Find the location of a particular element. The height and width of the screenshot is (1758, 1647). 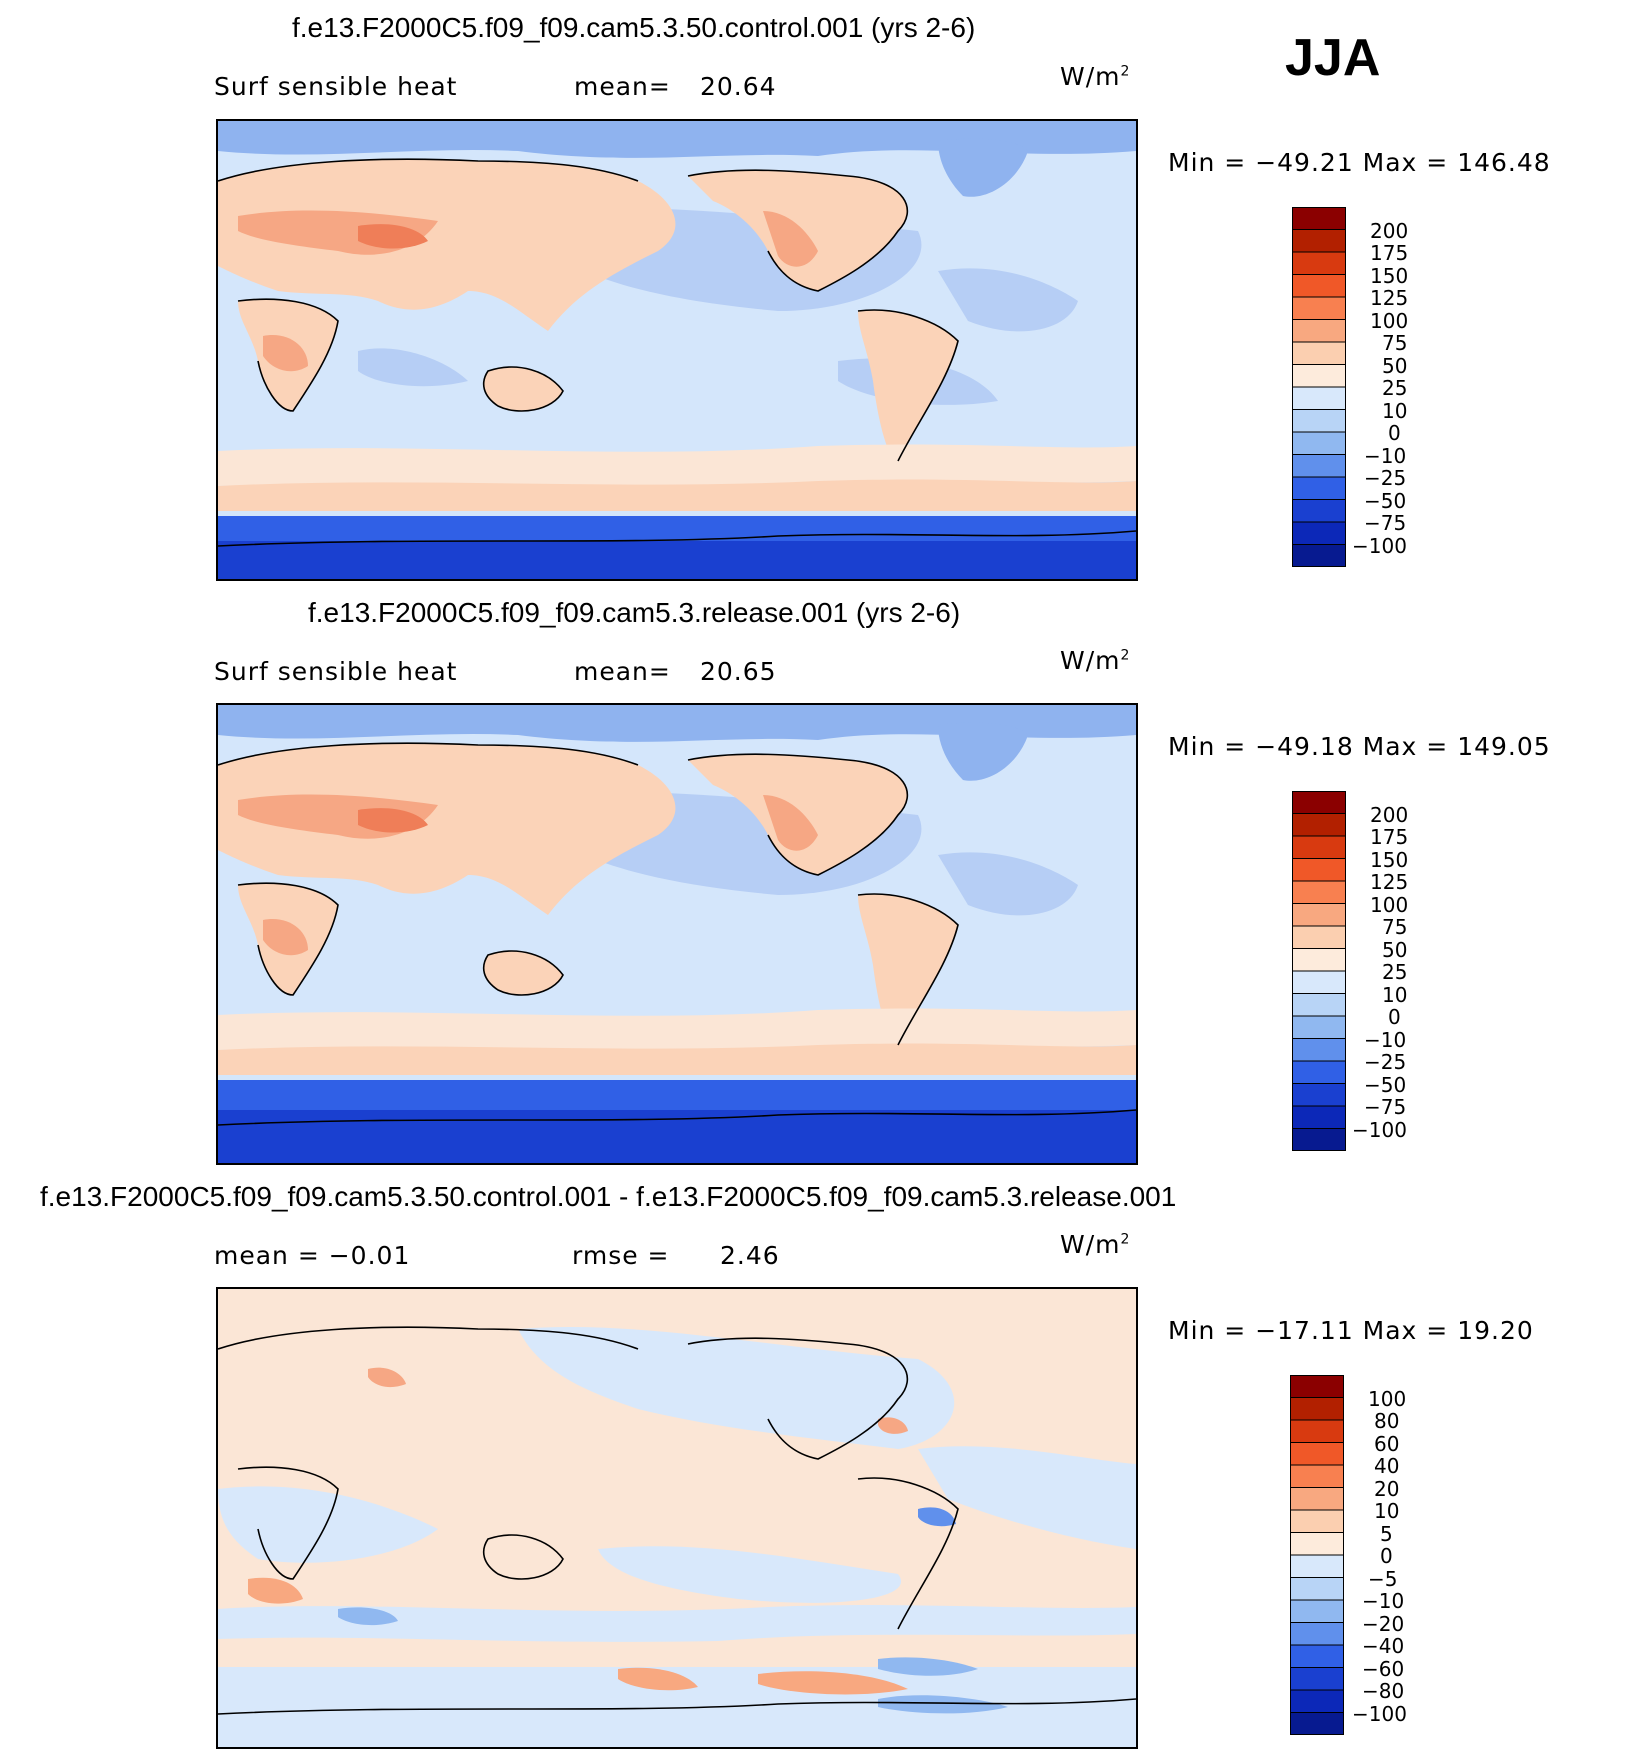

panel1-cbar-label: 125 is located at coordinates (1389, 298).